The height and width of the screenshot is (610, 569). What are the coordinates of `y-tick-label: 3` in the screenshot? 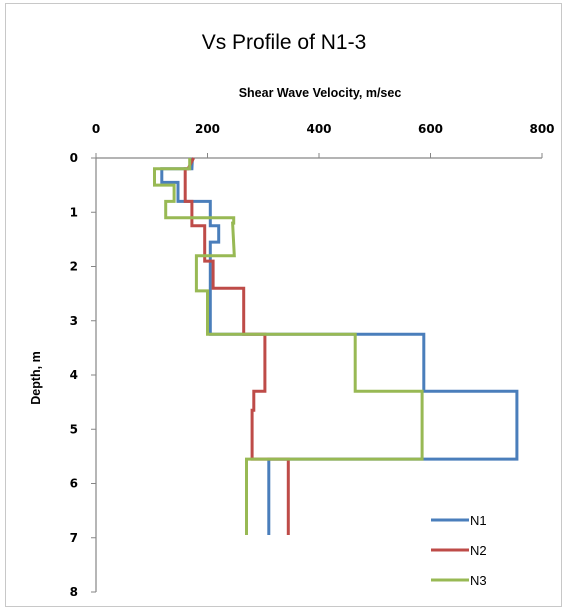 It's located at (74, 321).